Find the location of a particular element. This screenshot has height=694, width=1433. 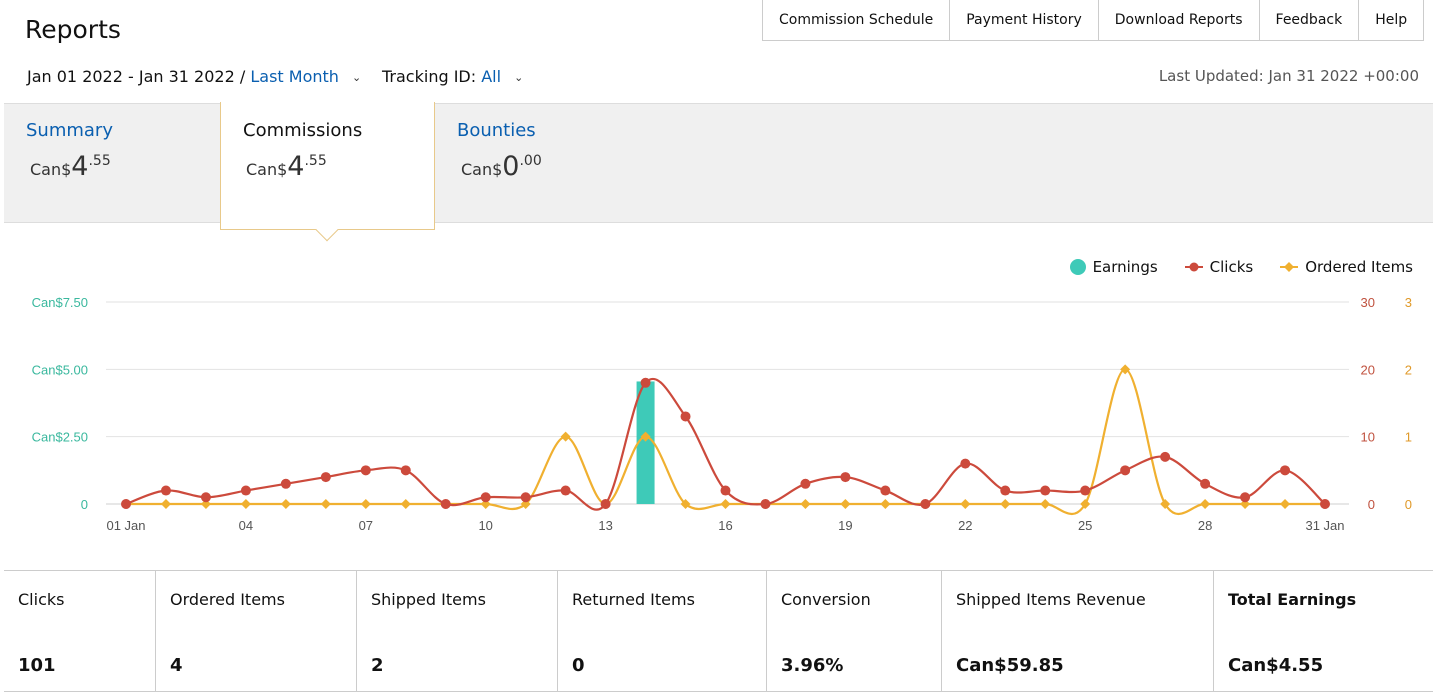

date-range-text: Jan 01 2022 - Jan 31 2022 / is located at coordinates (136, 76).